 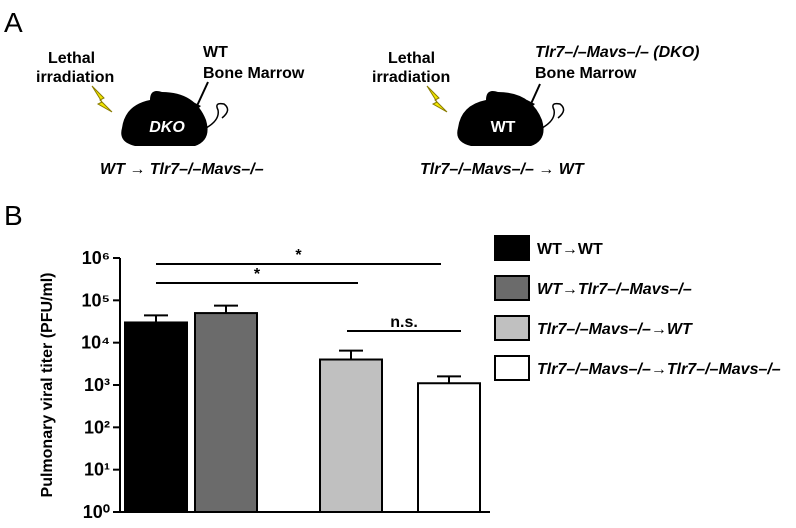 What do you see at coordinates (13, 22) in the screenshot?
I see `panel-label: A` at bounding box center [13, 22].